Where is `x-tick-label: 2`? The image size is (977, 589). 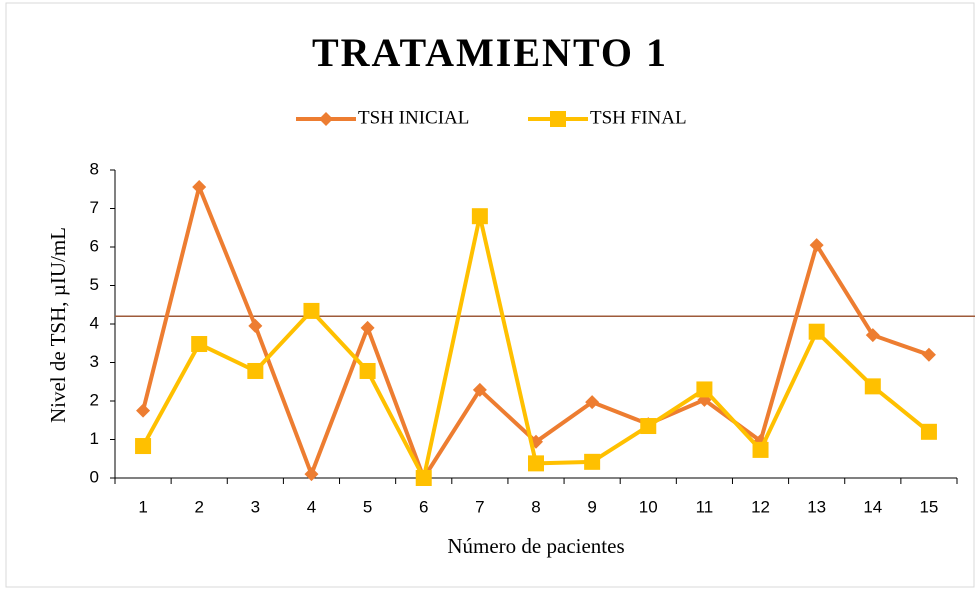
x-tick-label: 2 is located at coordinates (198, 506).